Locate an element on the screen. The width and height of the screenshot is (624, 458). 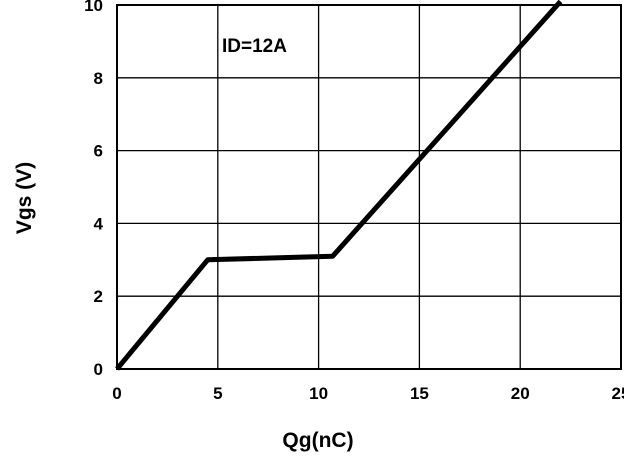
y-tick-label: 2 is located at coordinates (98, 296).